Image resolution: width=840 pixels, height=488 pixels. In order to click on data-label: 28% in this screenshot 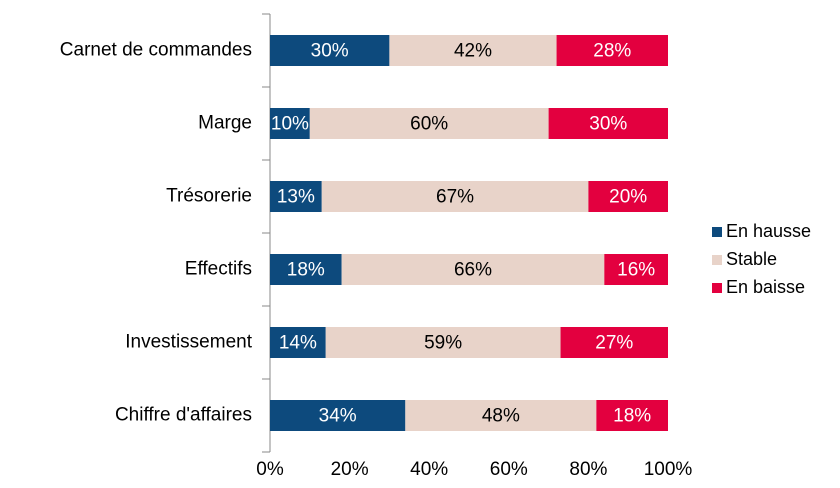, I will do `click(612, 51)`.